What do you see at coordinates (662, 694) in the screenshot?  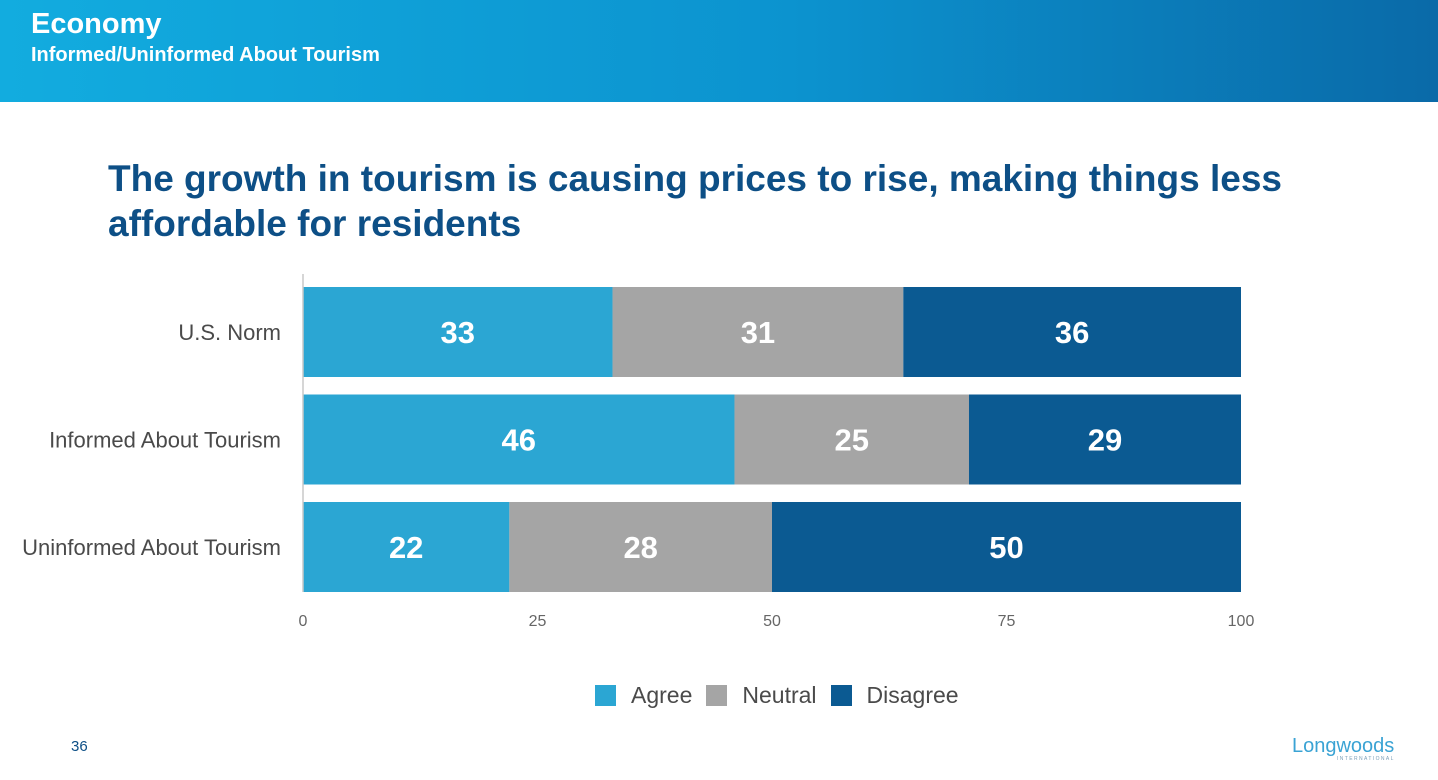 I see `legend-label-agree: Agree` at bounding box center [662, 694].